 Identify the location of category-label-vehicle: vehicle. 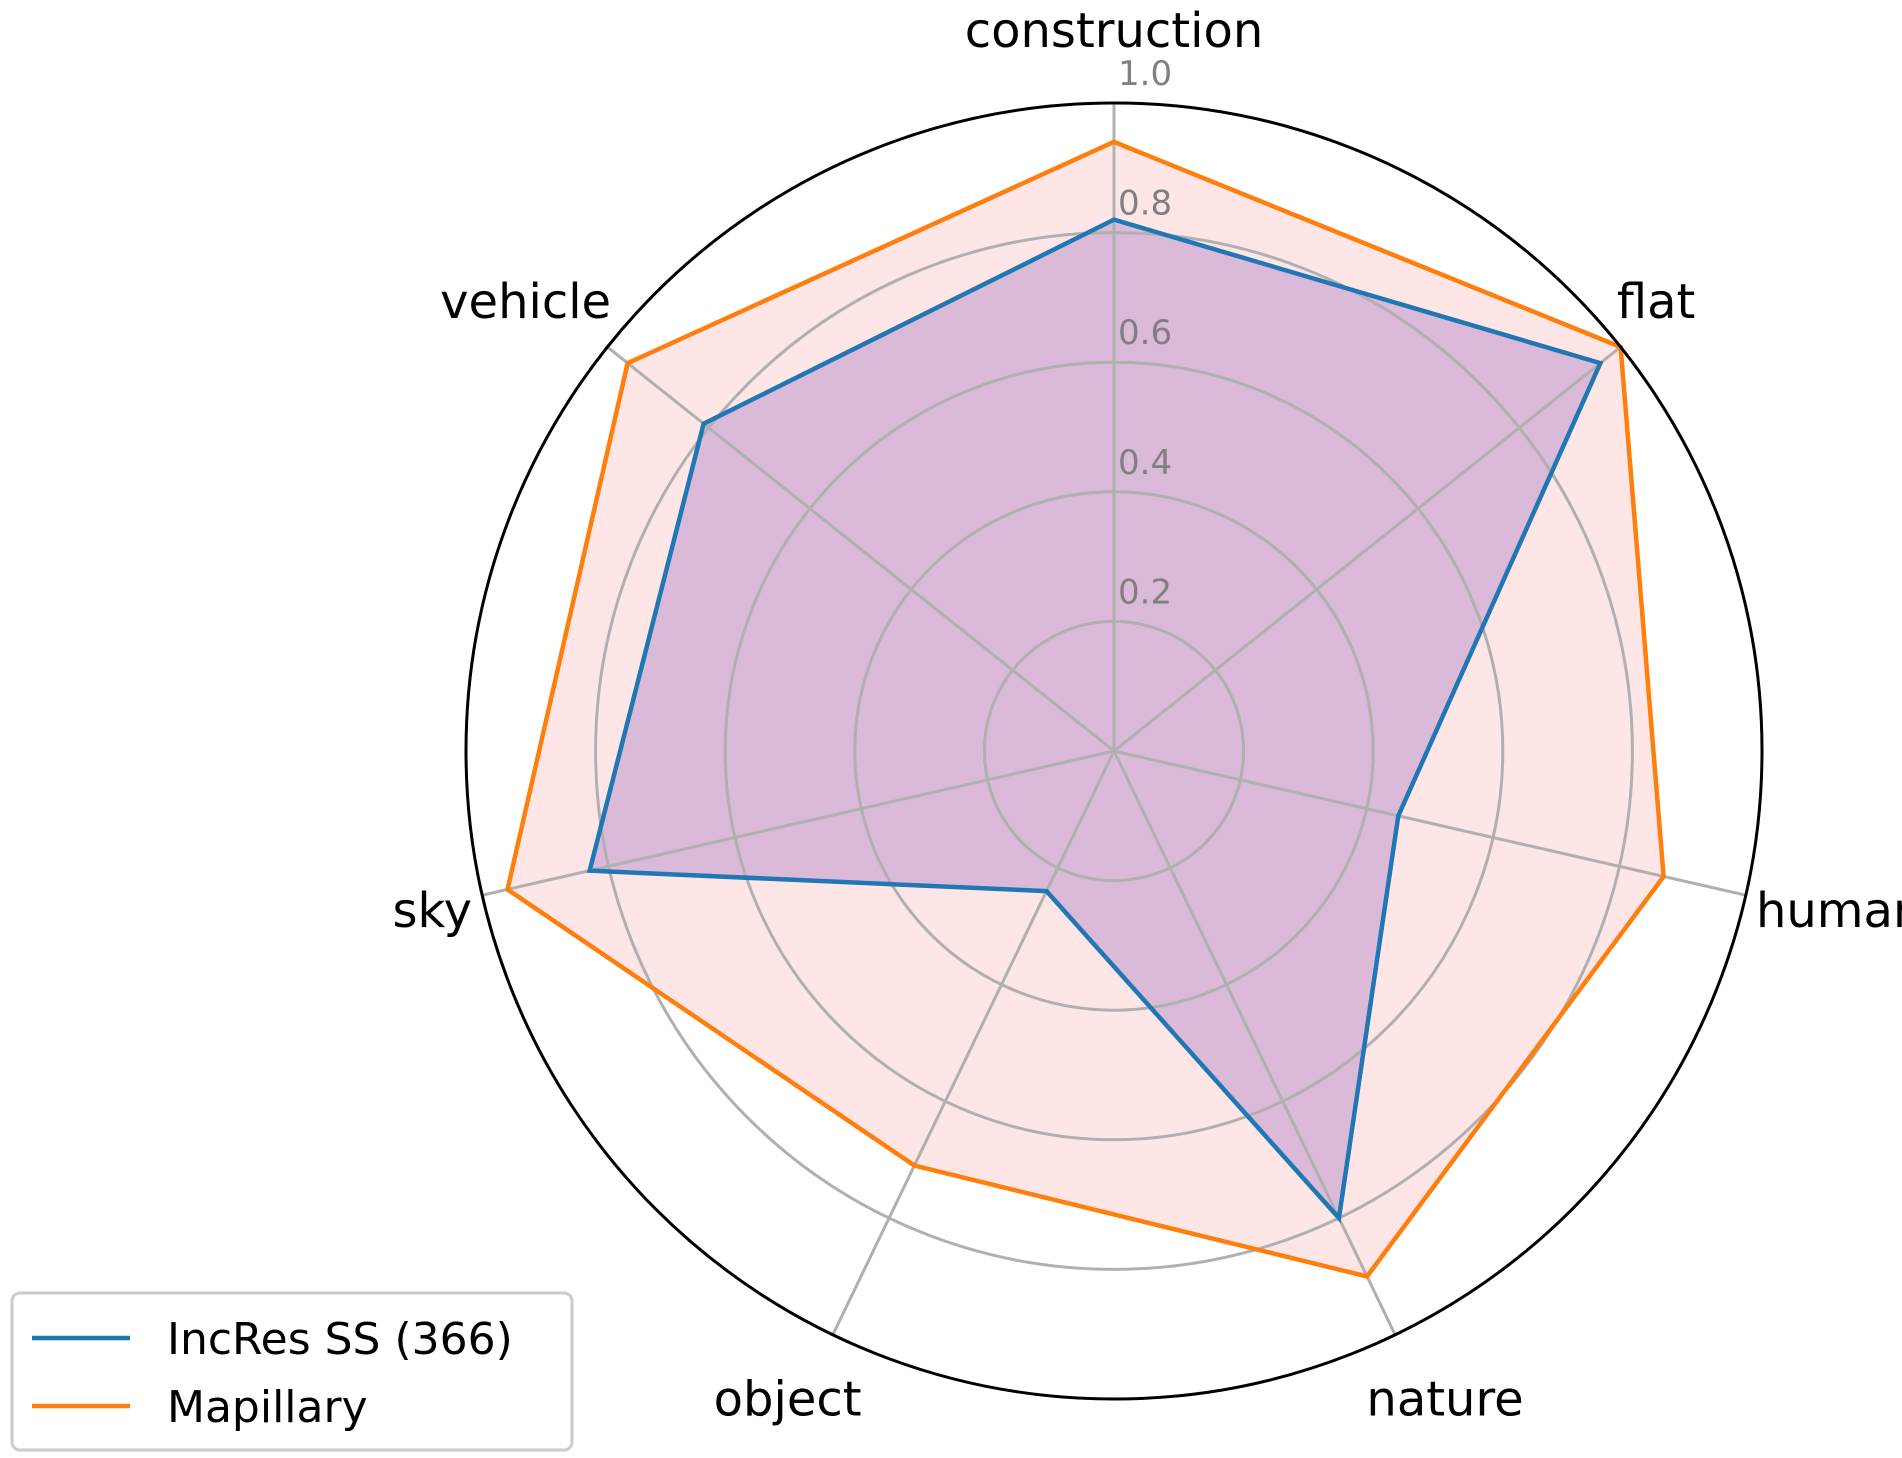
(525, 302).